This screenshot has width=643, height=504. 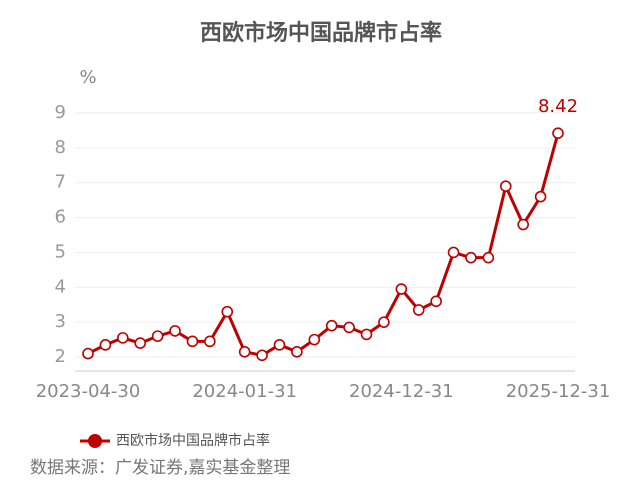 What do you see at coordinates (60, 112) in the screenshot?
I see `y-tick-label: 9` at bounding box center [60, 112].